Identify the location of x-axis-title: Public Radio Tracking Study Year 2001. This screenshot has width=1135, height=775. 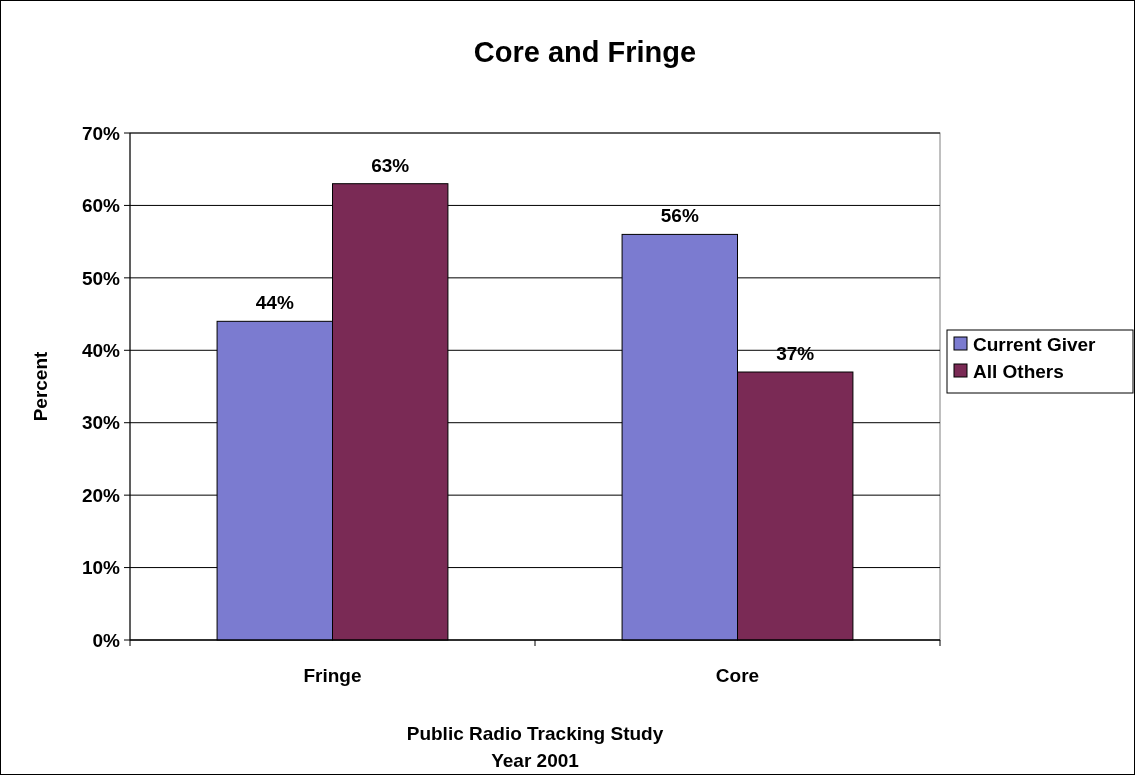
(535, 747).